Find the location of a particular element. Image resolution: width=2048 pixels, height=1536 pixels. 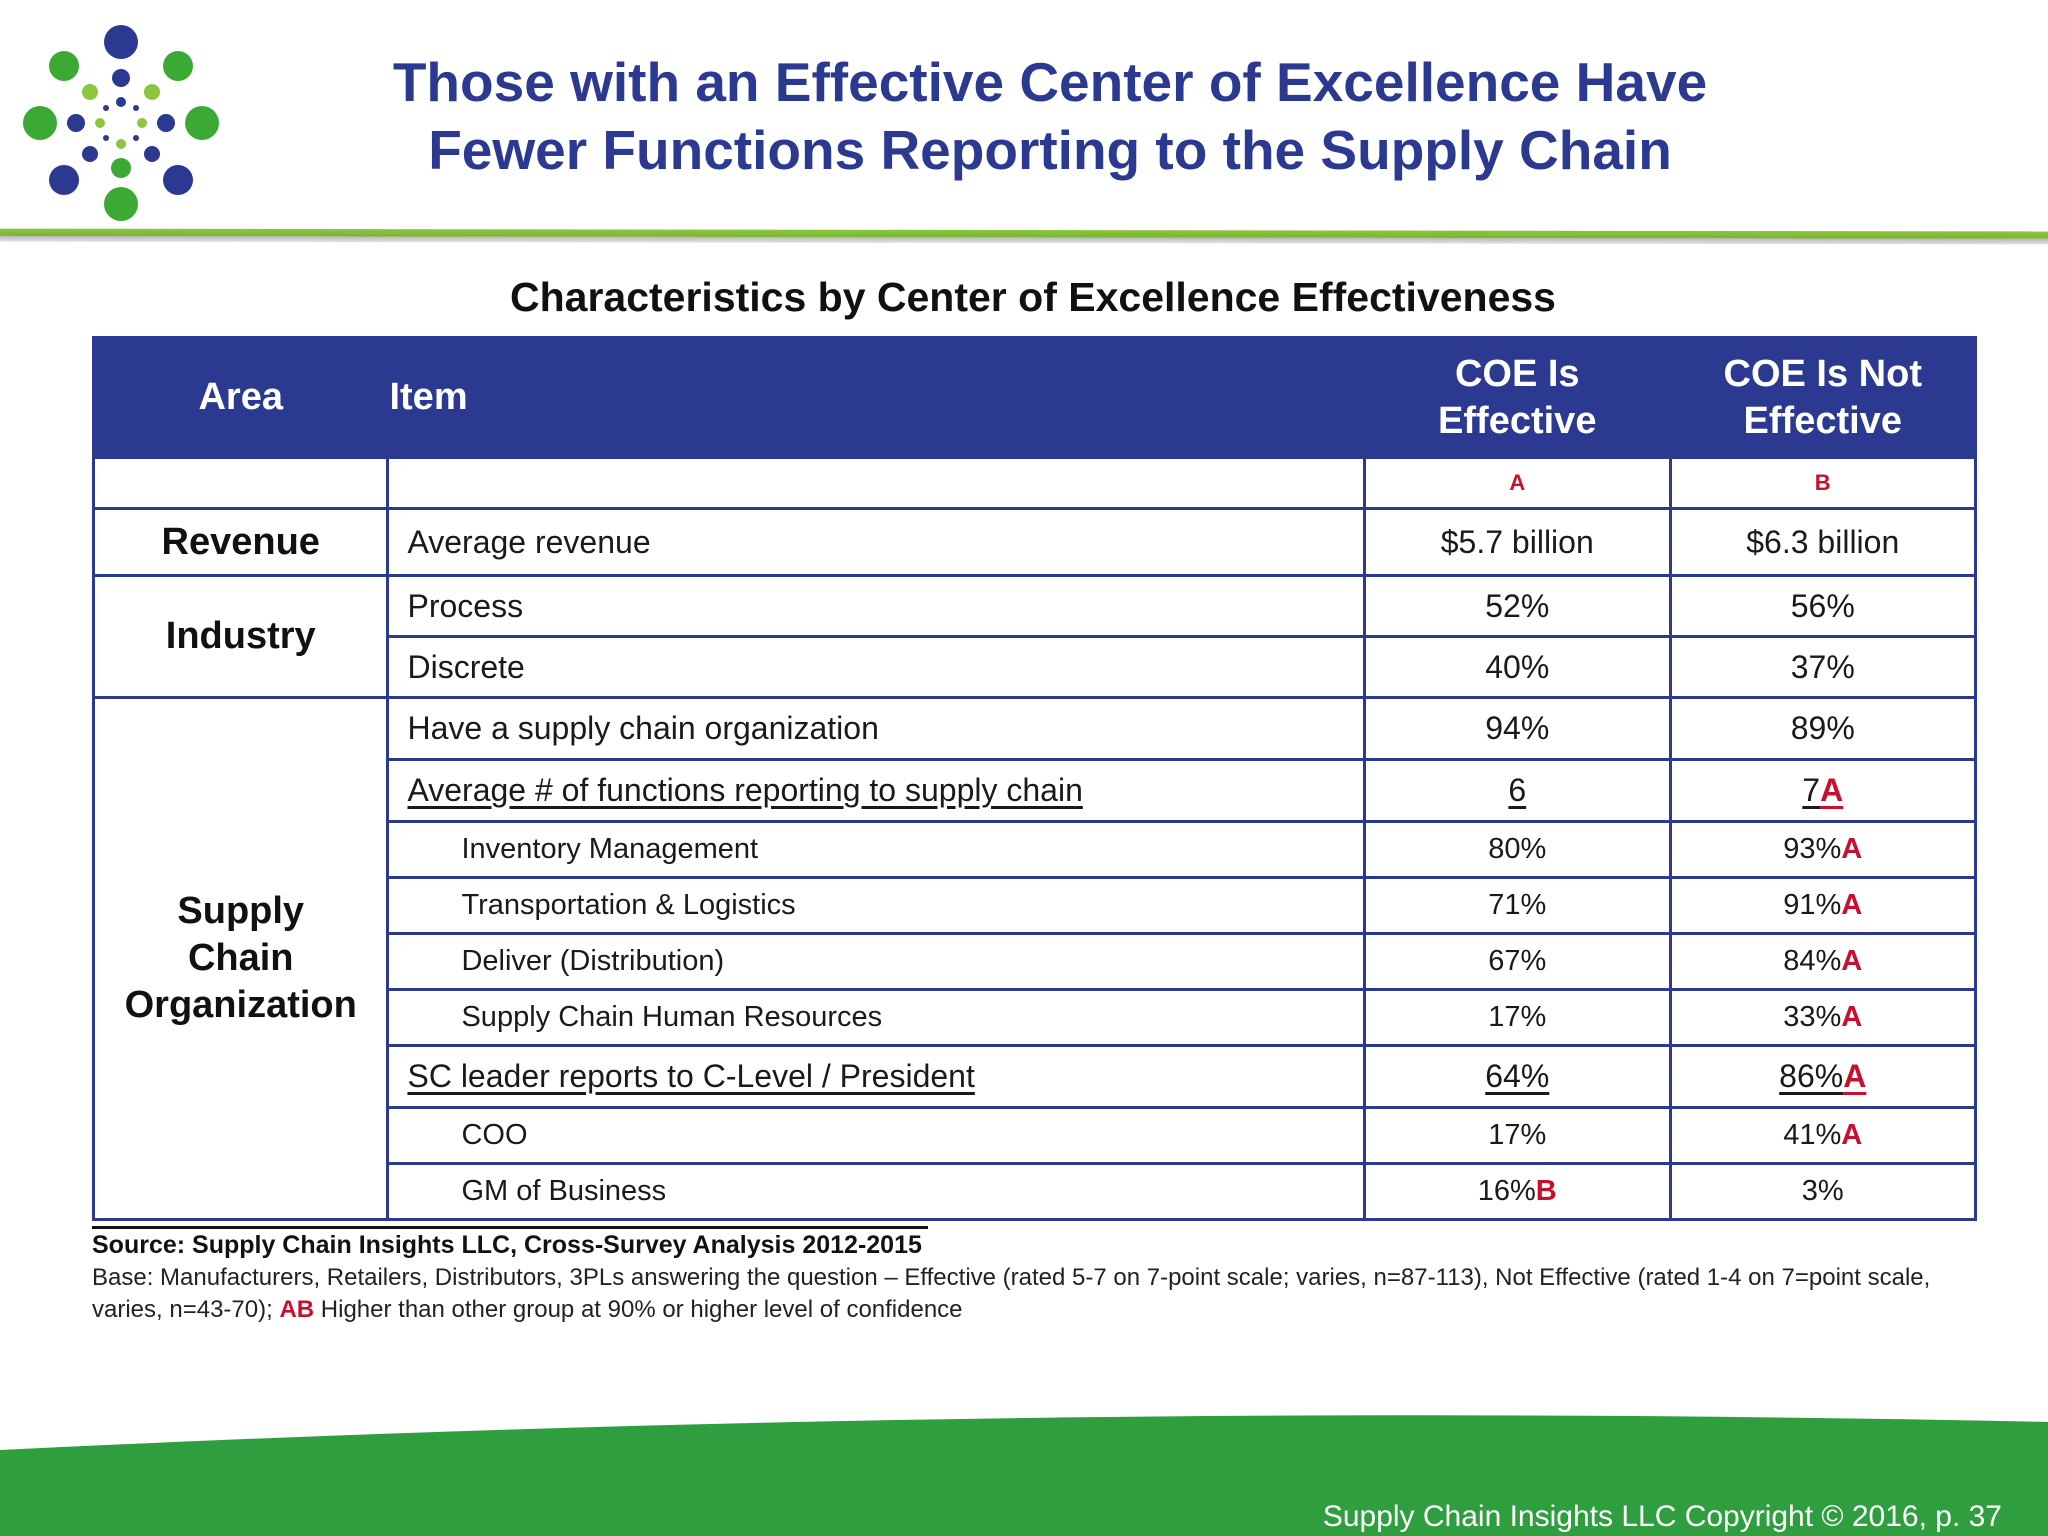

row-value-a: 6 is located at coordinates (1517, 790).